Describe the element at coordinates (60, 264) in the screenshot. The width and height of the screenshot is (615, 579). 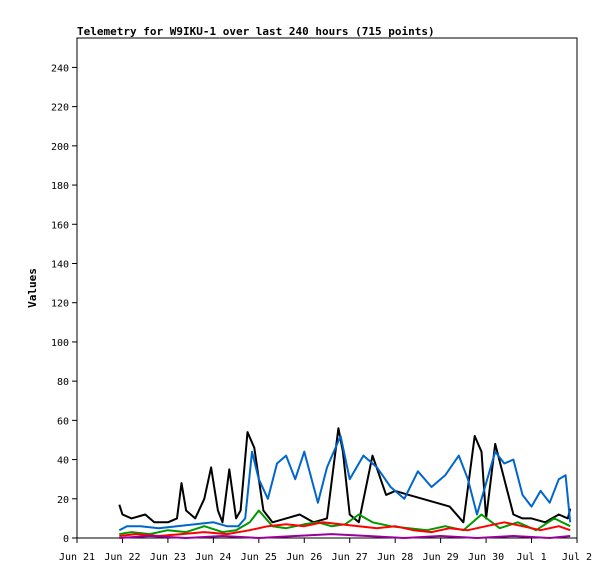
I see `y-tick-label: 140` at that location.